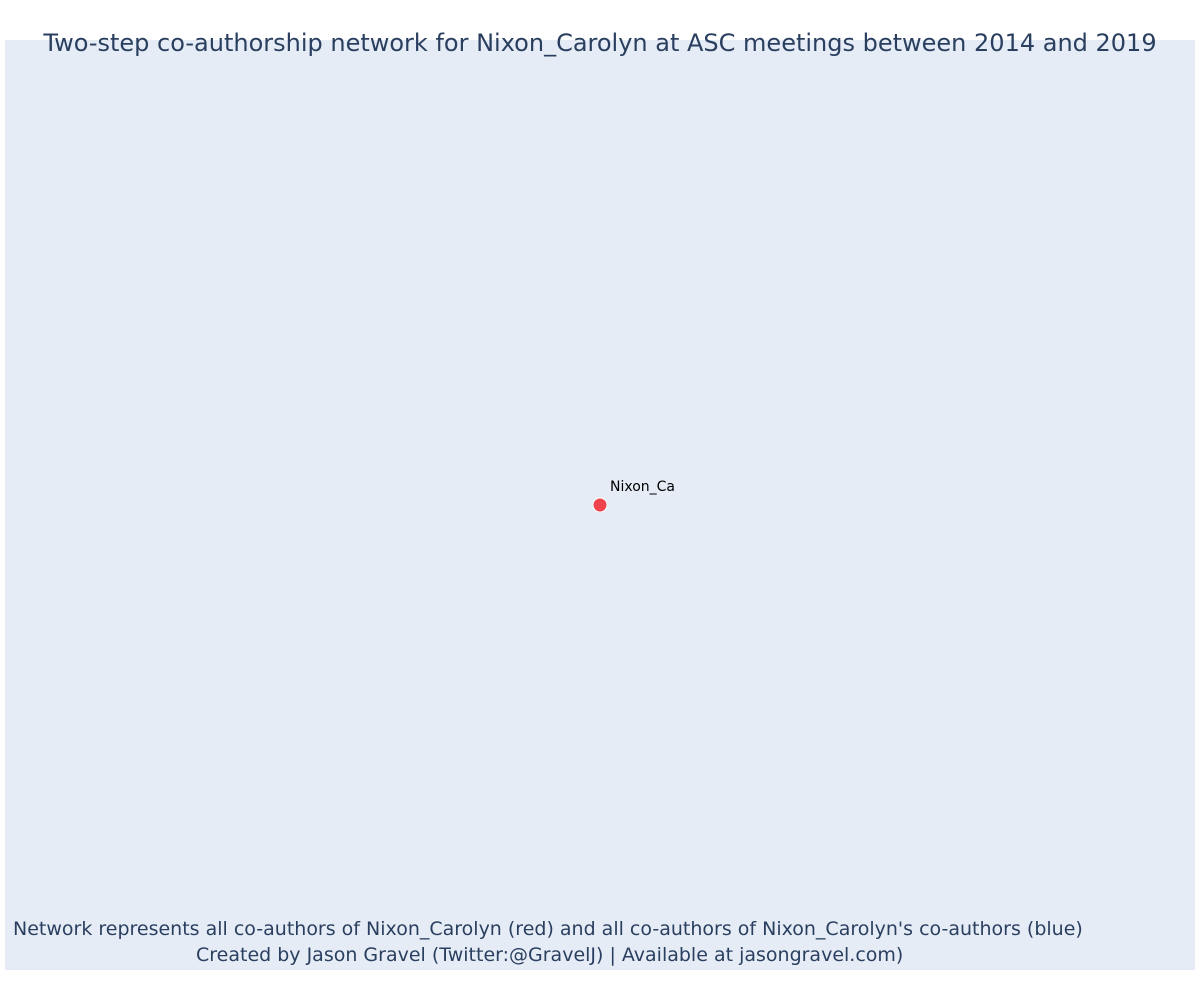  What do you see at coordinates (633, 496) in the screenshot?
I see `nodes-layer: Nixon_Ca` at bounding box center [633, 496].